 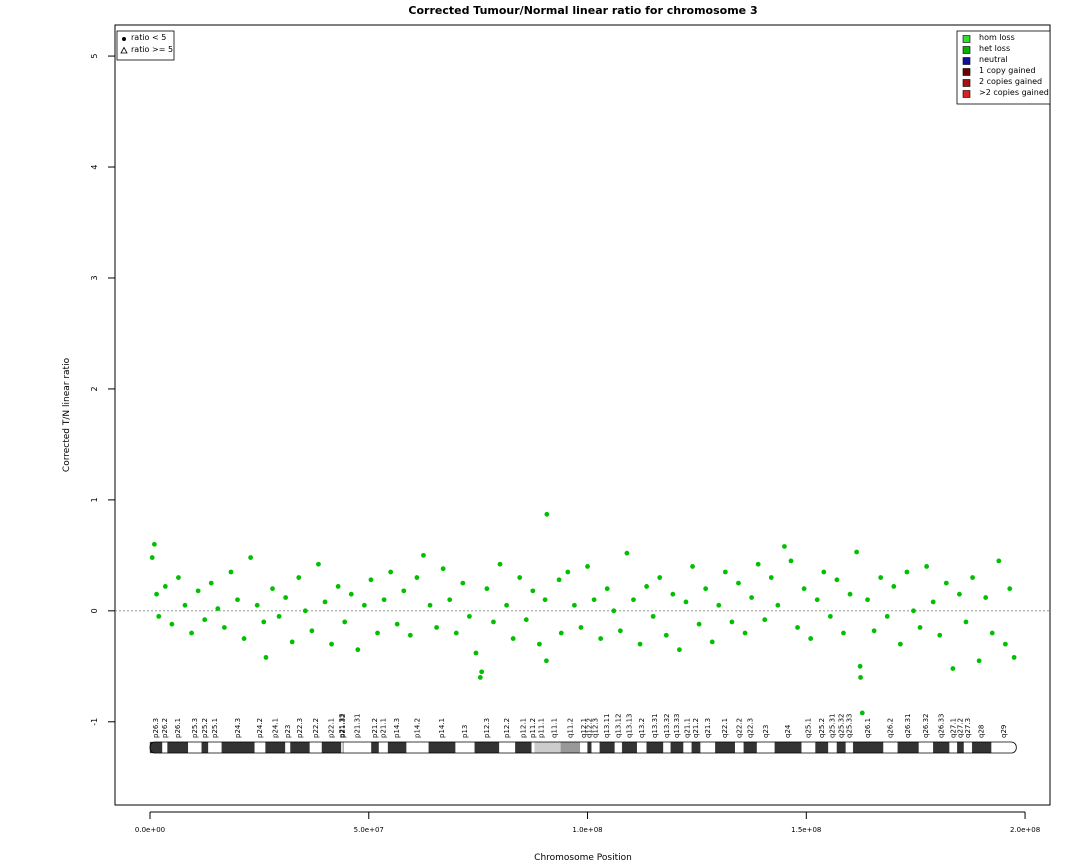 I want to click on band-label: q26.33, so click(x=941, y=726).